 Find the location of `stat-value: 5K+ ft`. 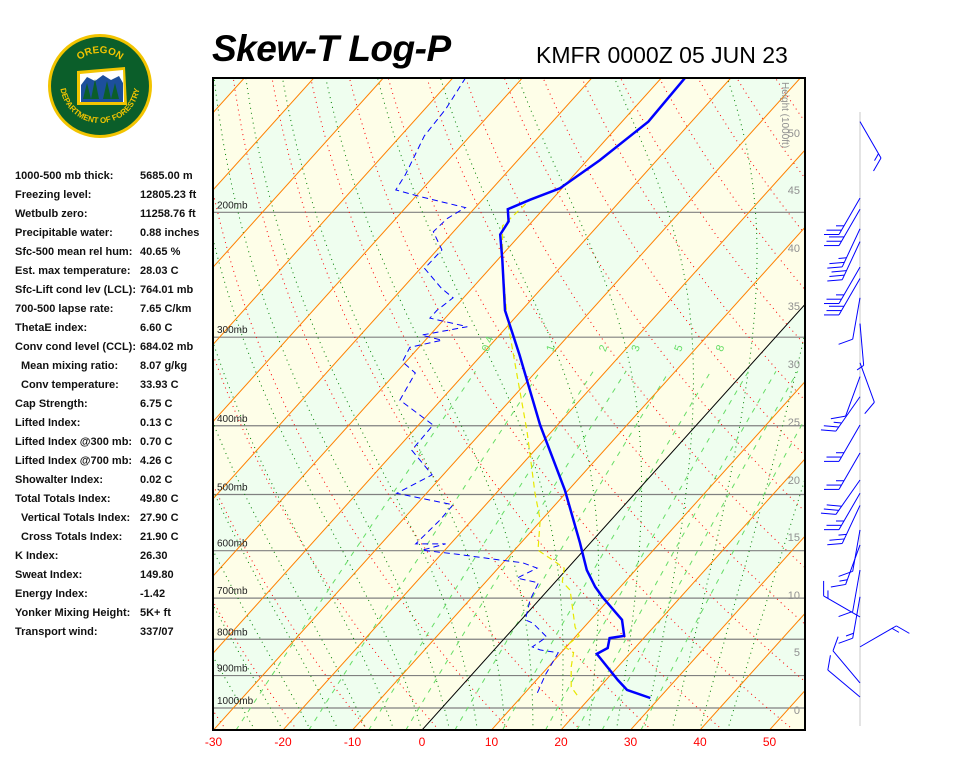

stat-value: 5K+ ft is located at coordinates (155, 613).